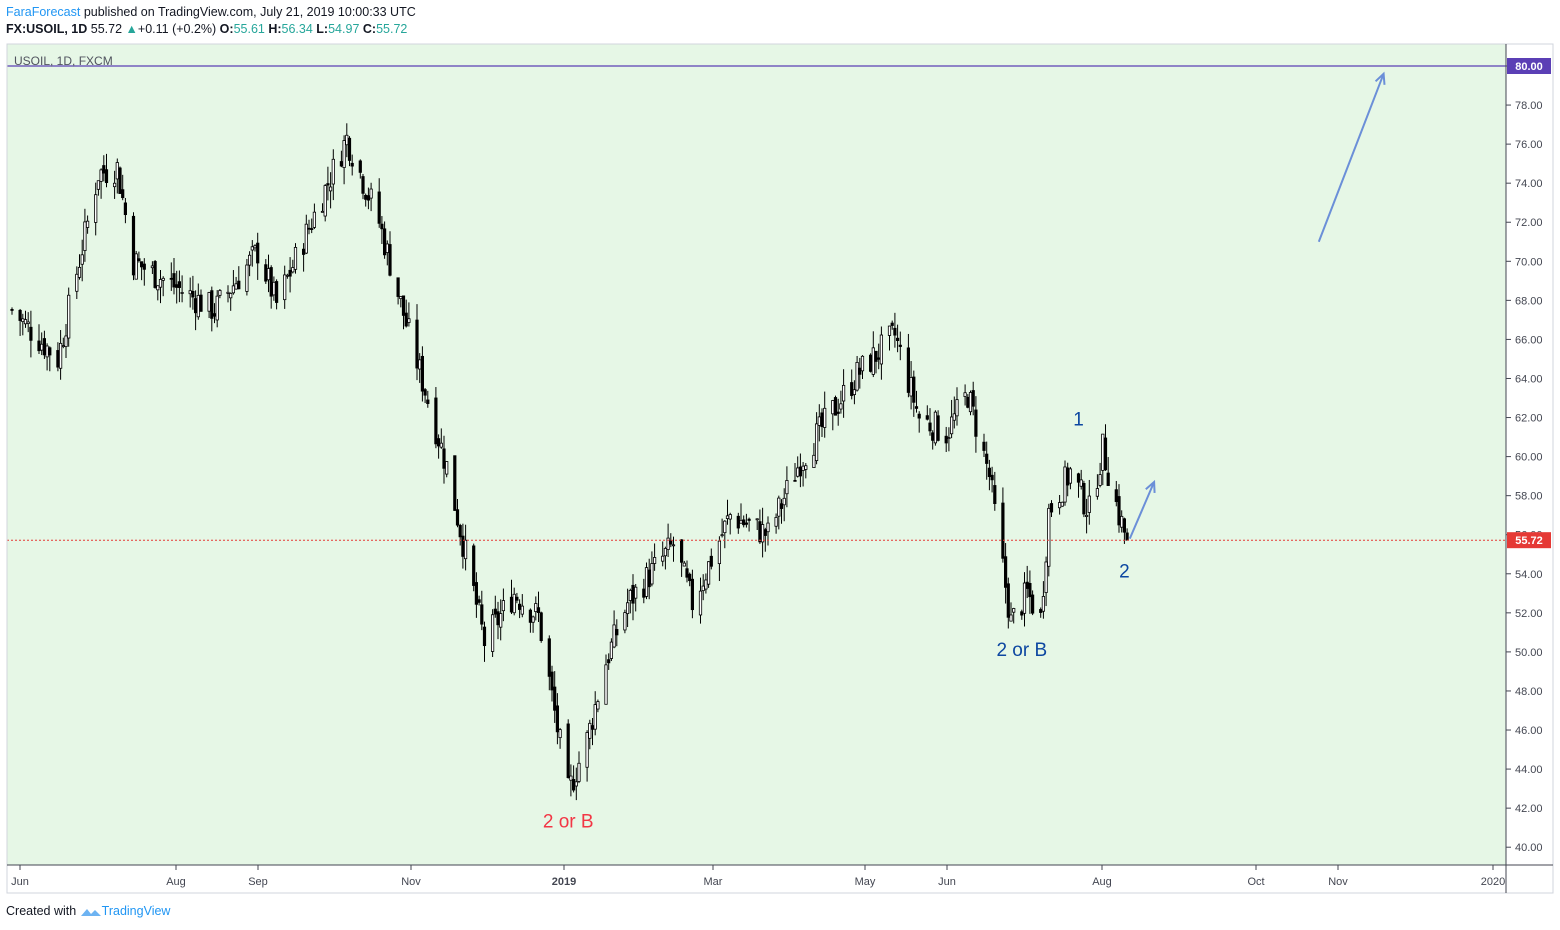  I want to click on tradingview-link: TradingView, so click(136, 911).